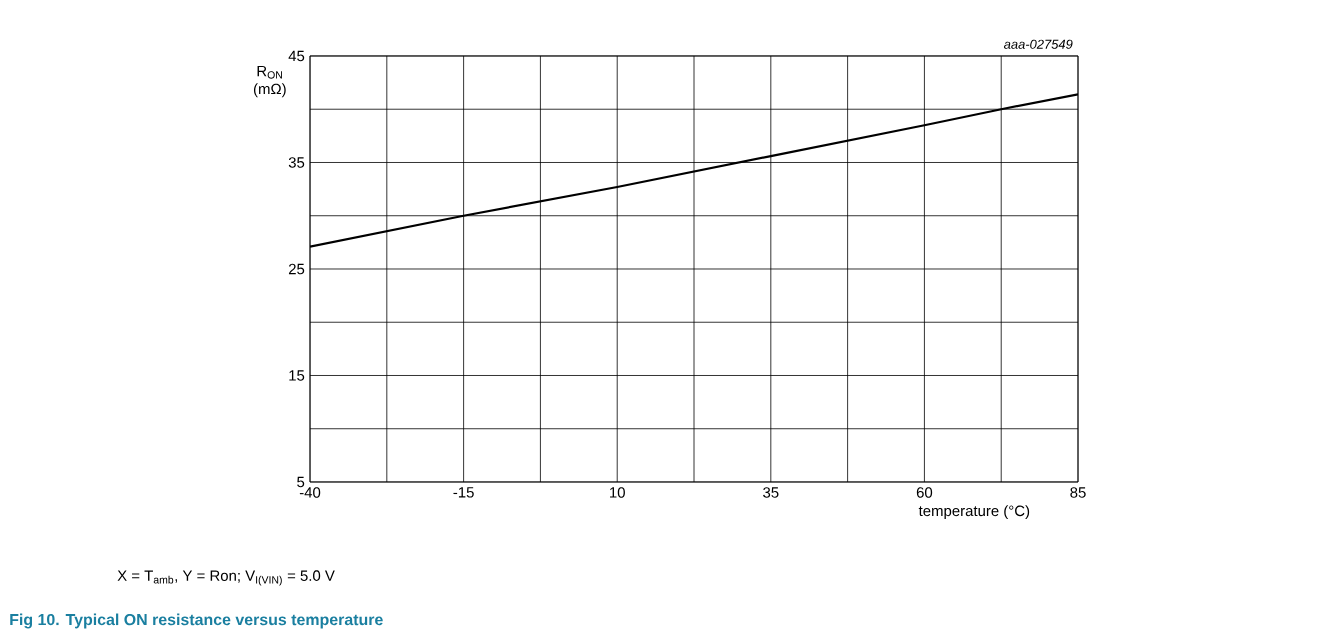  What do you see at coordinates (296, 269) in the screenshot?
I see `y-tick-label: 25` at bounding box center [296, 269].